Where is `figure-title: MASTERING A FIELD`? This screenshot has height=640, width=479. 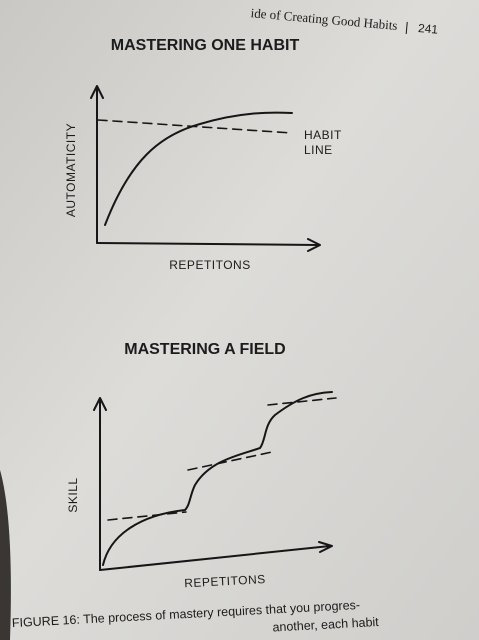 figure-title: MASTERING A FIELD is located at coordinates (204, 349).